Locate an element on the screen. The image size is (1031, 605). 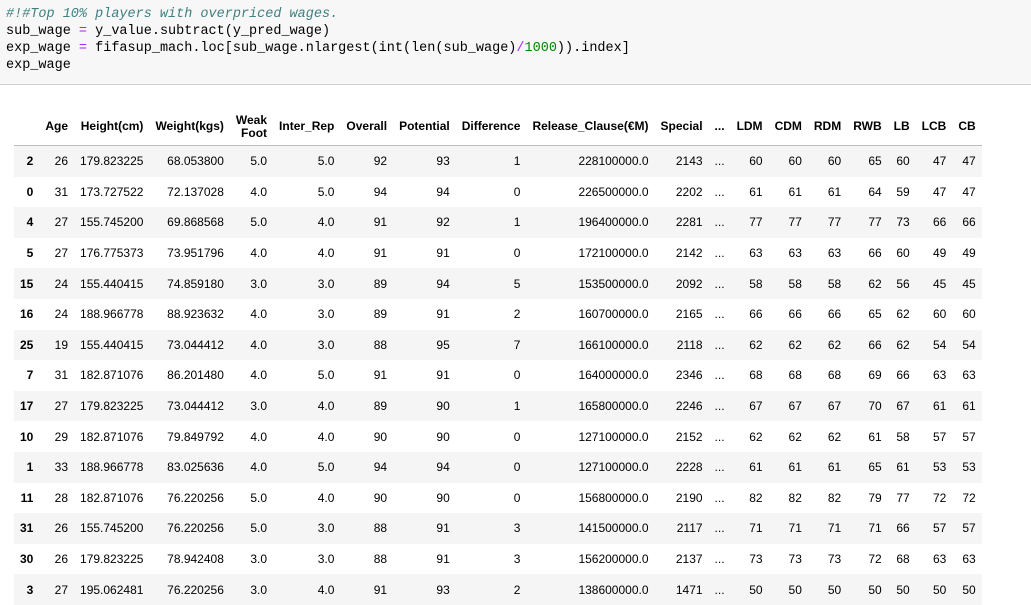
table-cell: 3 is located at coordinates (517, 559).